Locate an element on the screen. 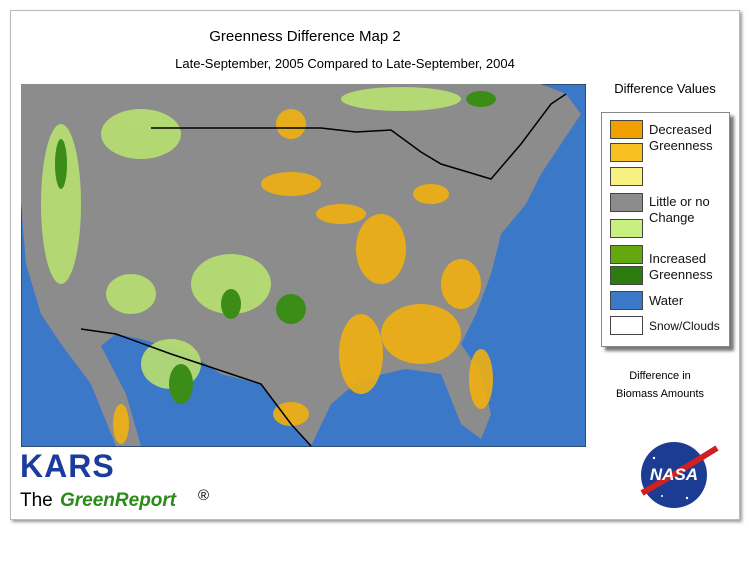  border-north is located at coordinates (359, 136).